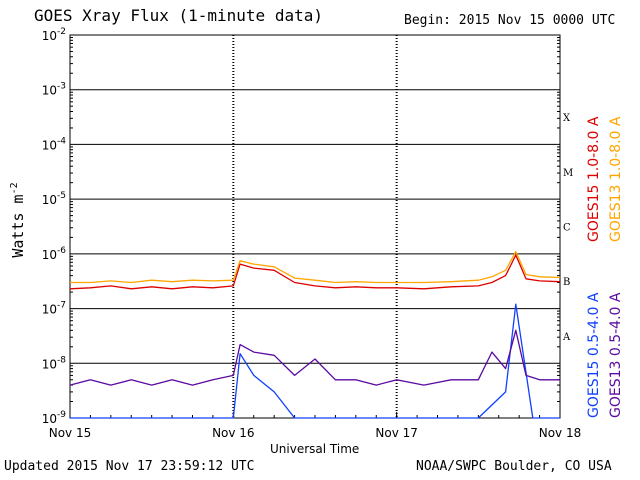 The width and height of the screenshot is (640, 480). I want to click on flare-class-b: B, so click(566, 282).